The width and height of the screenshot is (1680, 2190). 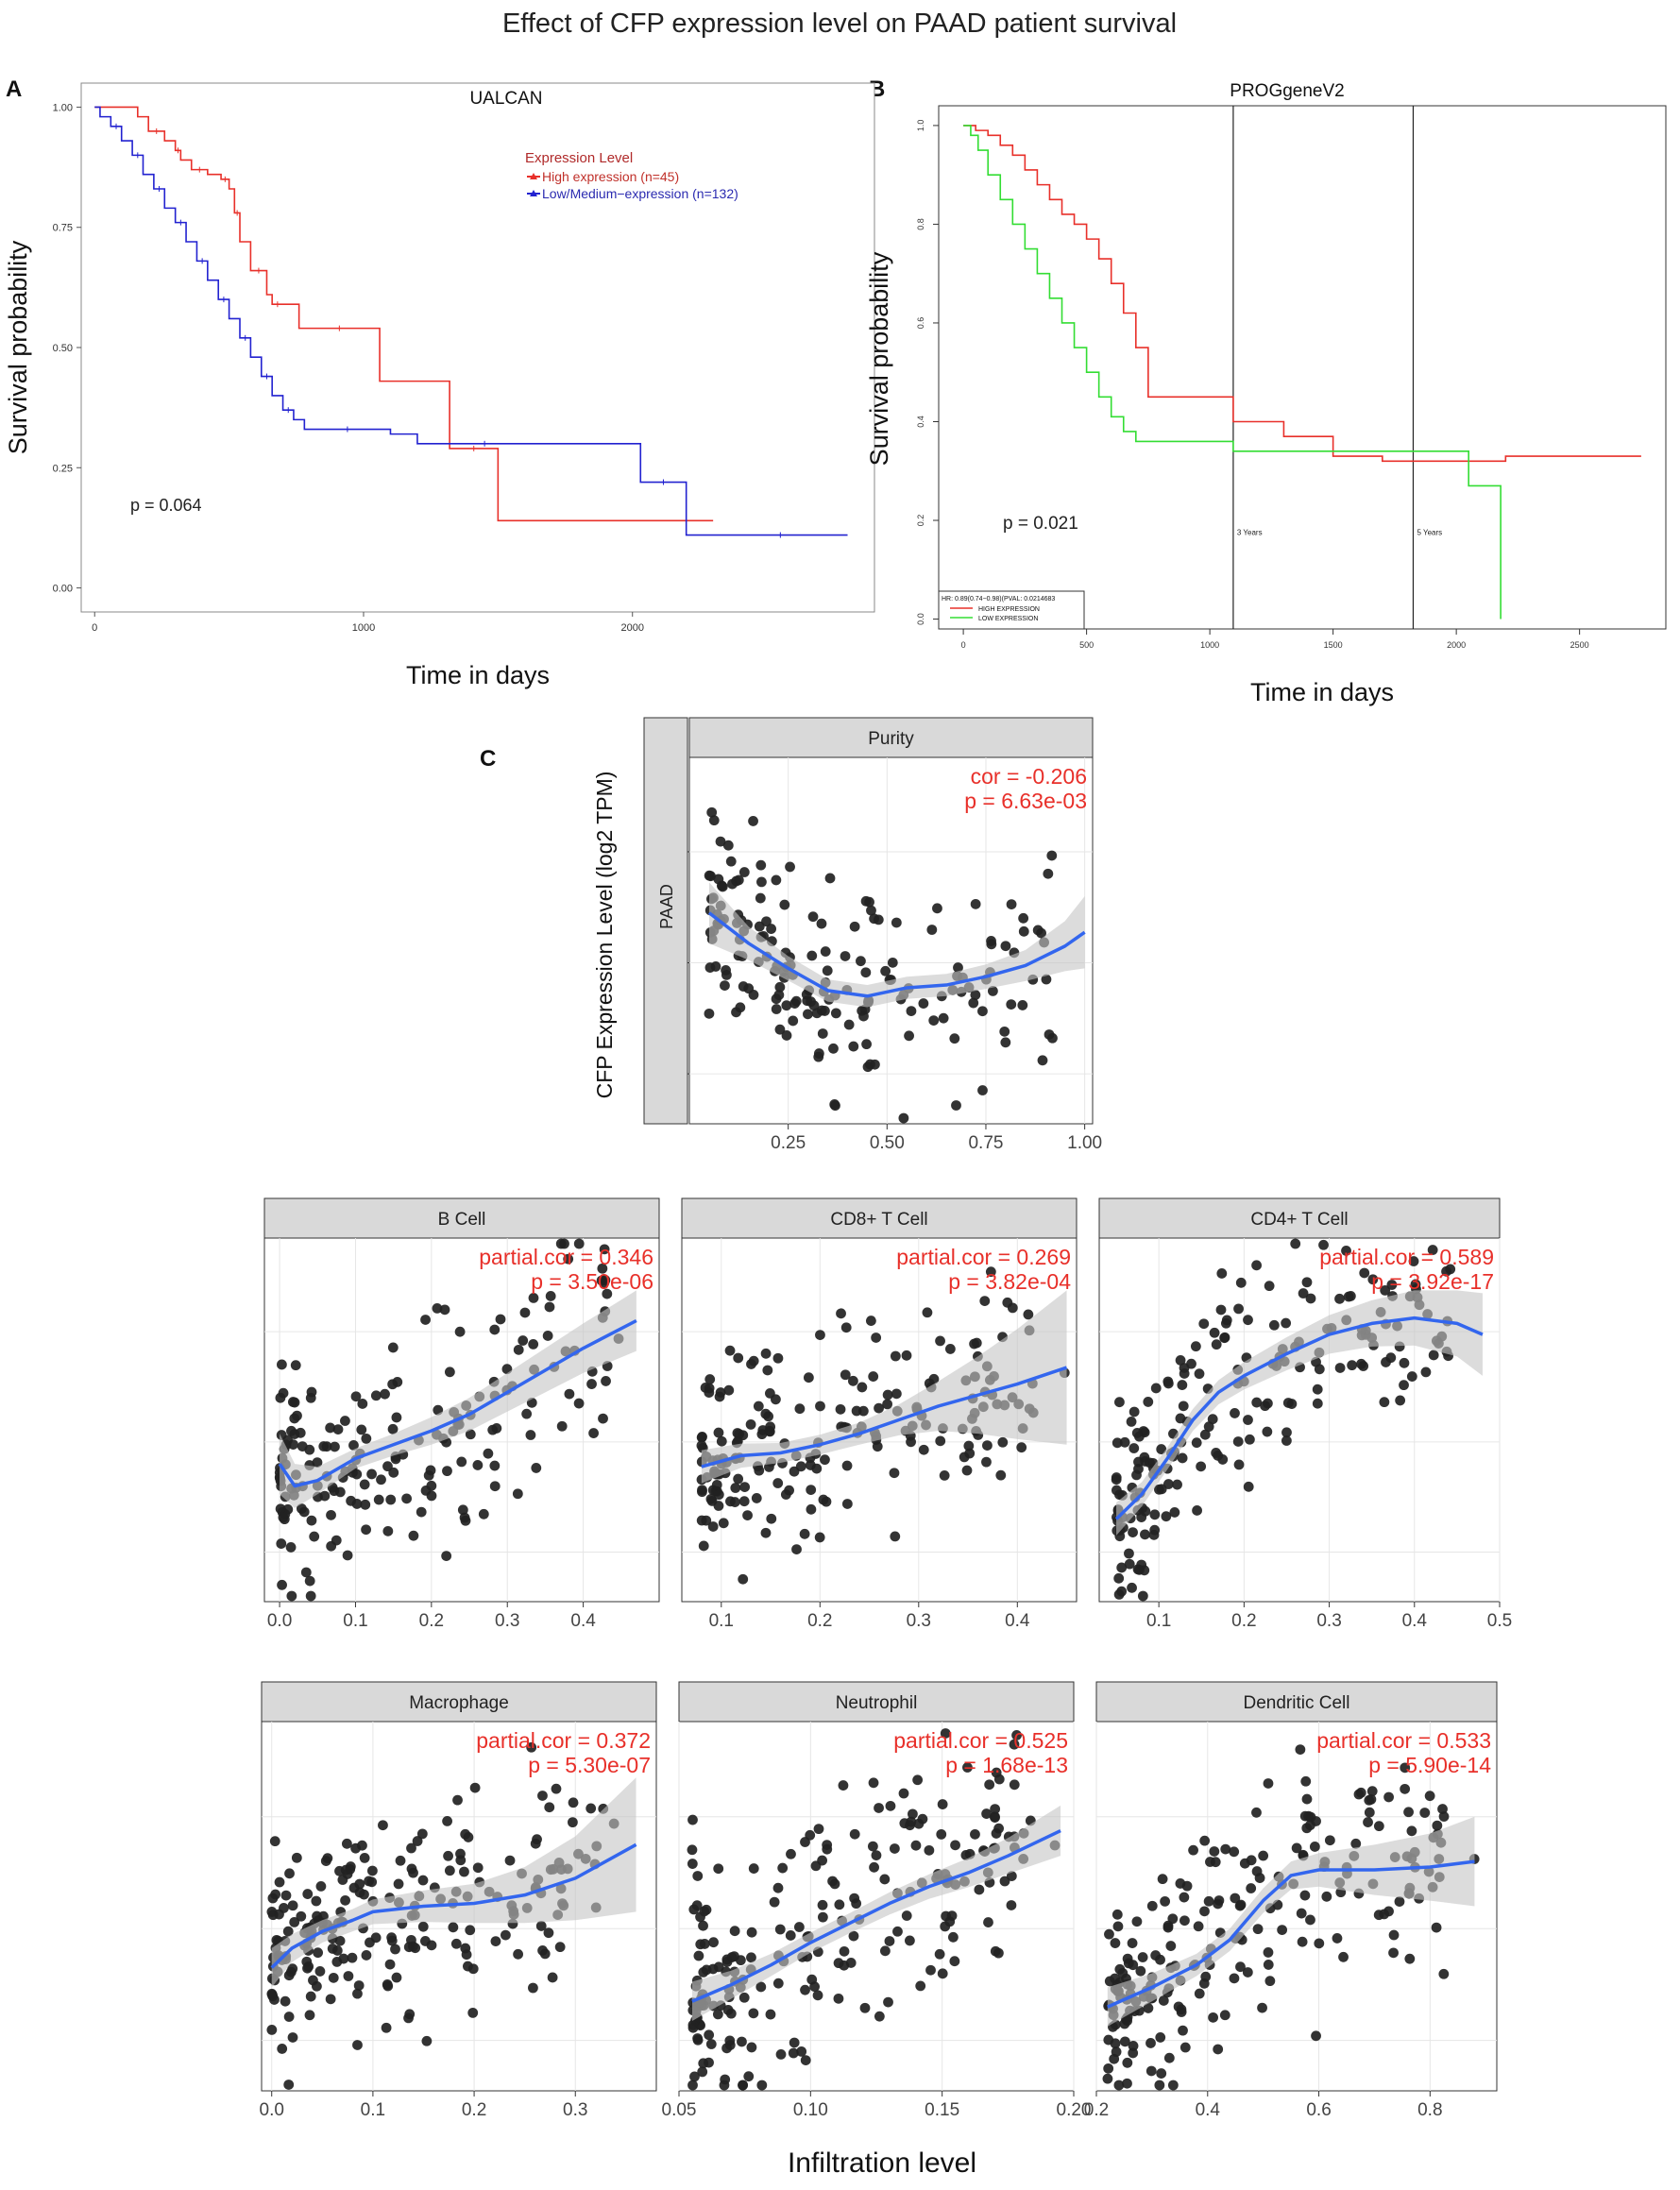 I want to click on purity-x-tick-label: 0.75, so click(x=985, y=1143).